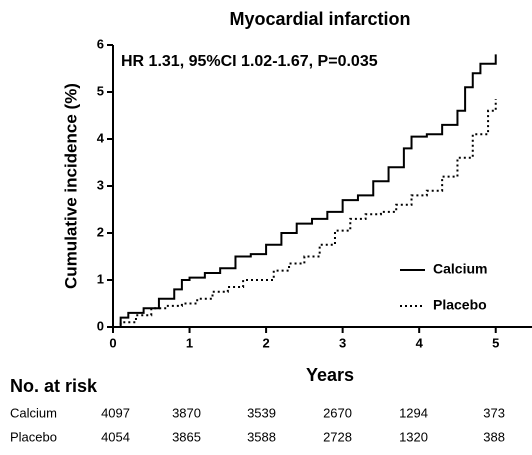  What do you see at coordinates (495, 342) in the screenshot?
I see `x-tick-label: 5` at bounding box center [495, 342].